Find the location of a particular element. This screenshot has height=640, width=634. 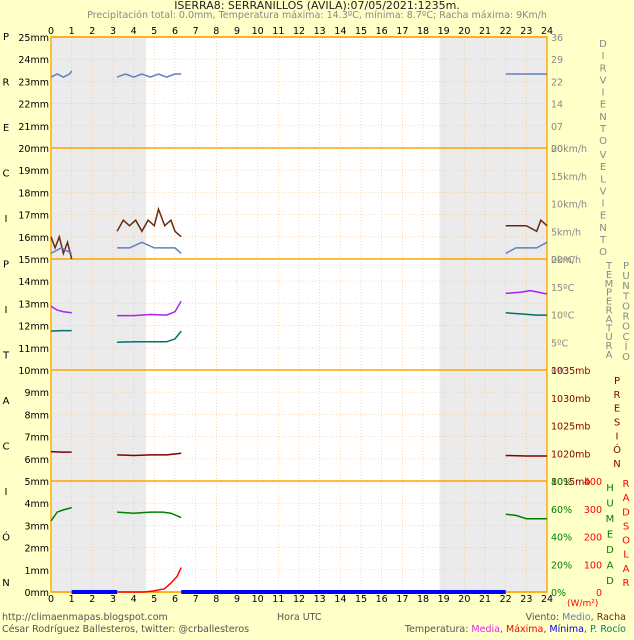

left-label-letter: C is located at coordinates (6, 173).